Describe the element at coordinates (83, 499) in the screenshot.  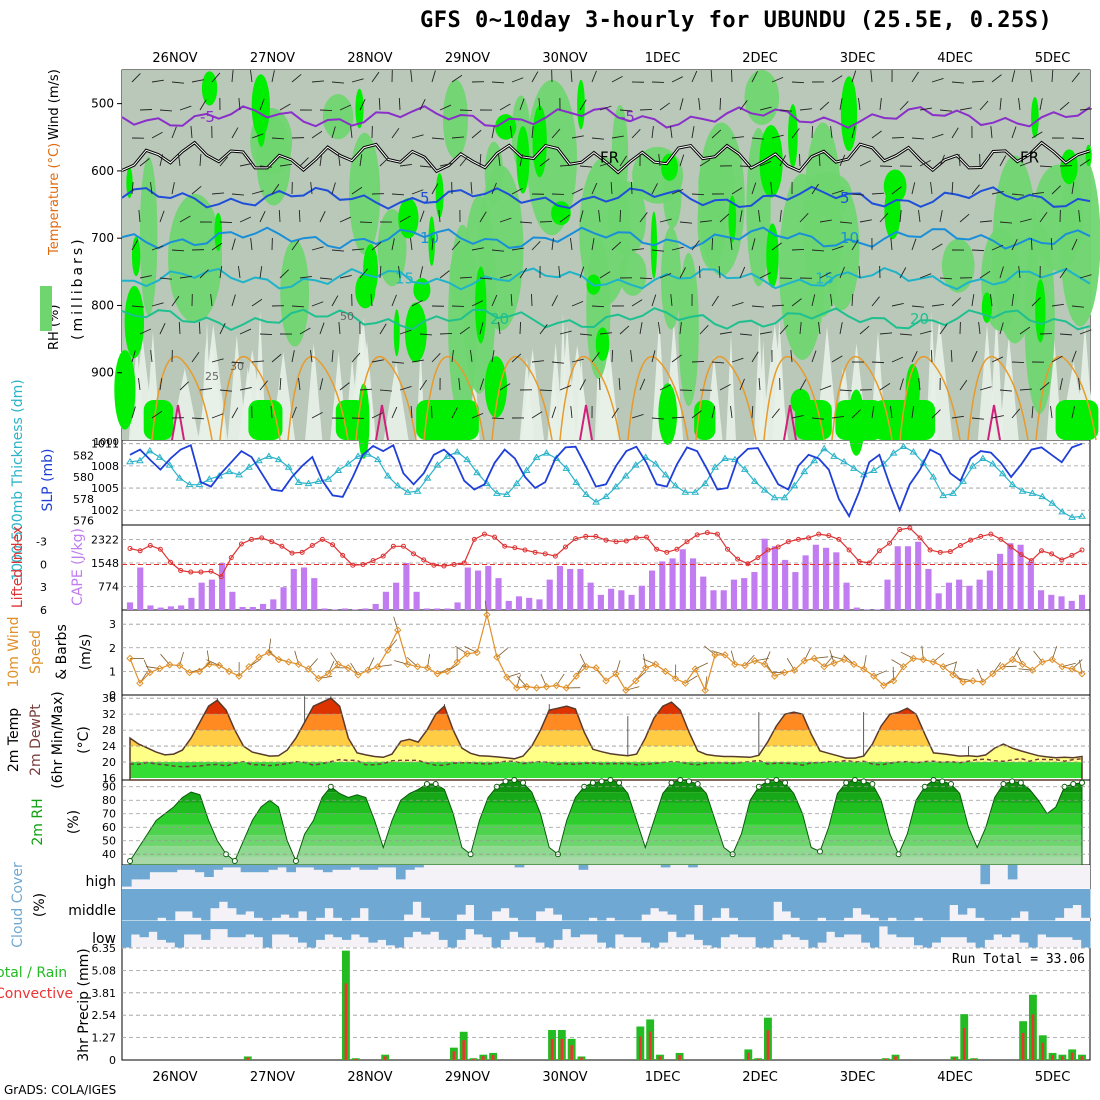
I see `thickness-tick-label: 578` at that location.